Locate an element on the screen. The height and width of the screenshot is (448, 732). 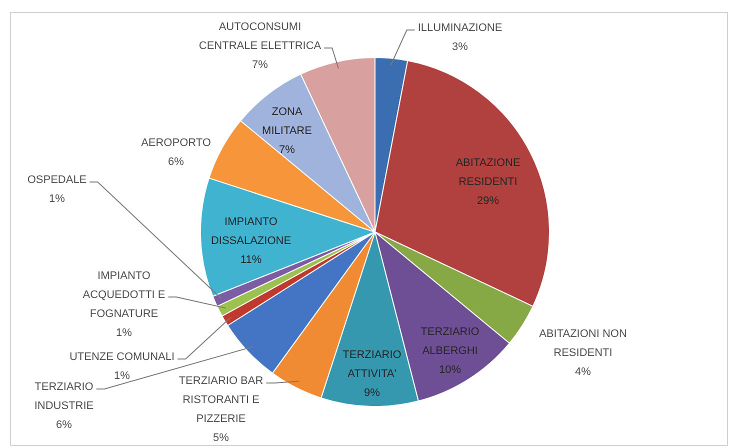
slice-label: AUTOCONSUMI CENTRALE ELETTRICA is located at coordinates (260, 36).